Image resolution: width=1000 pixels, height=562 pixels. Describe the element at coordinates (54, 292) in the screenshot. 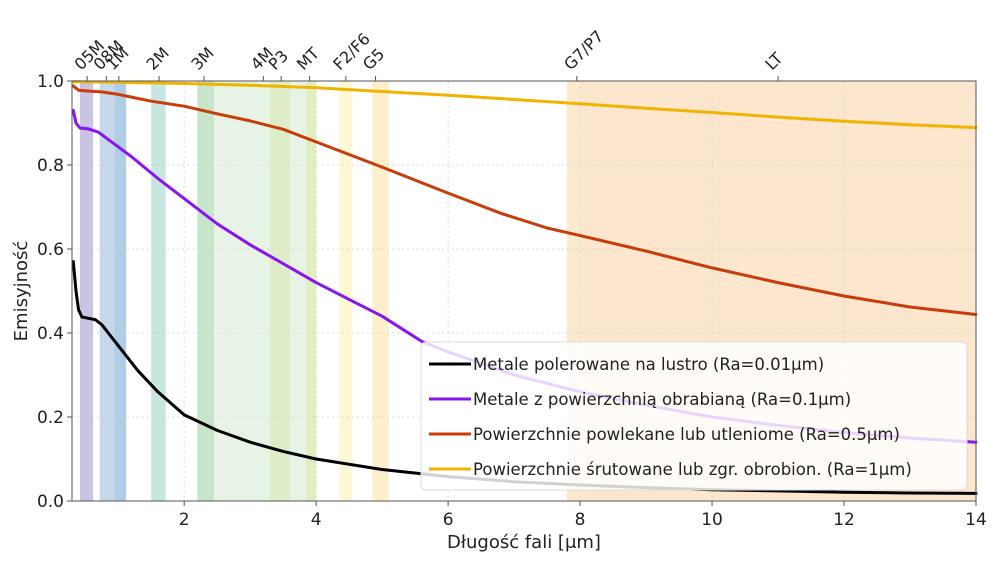

I see `y-ticks: 0.0 0.2 0.4 0.6 0.8 1.0` at that location.